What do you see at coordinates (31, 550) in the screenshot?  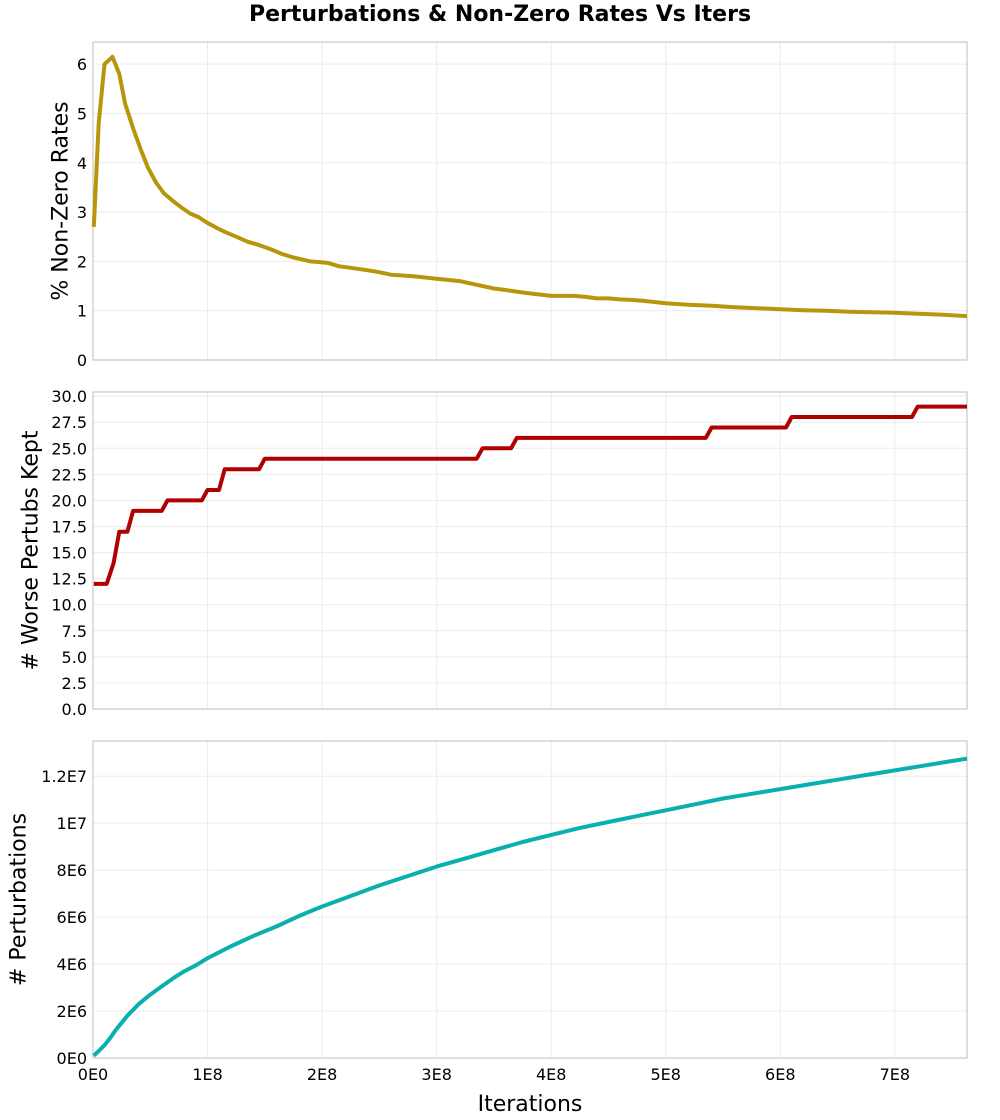 I see `y-axis-label: # Worse Pertubs Kept` at bounding box center [31, 550].